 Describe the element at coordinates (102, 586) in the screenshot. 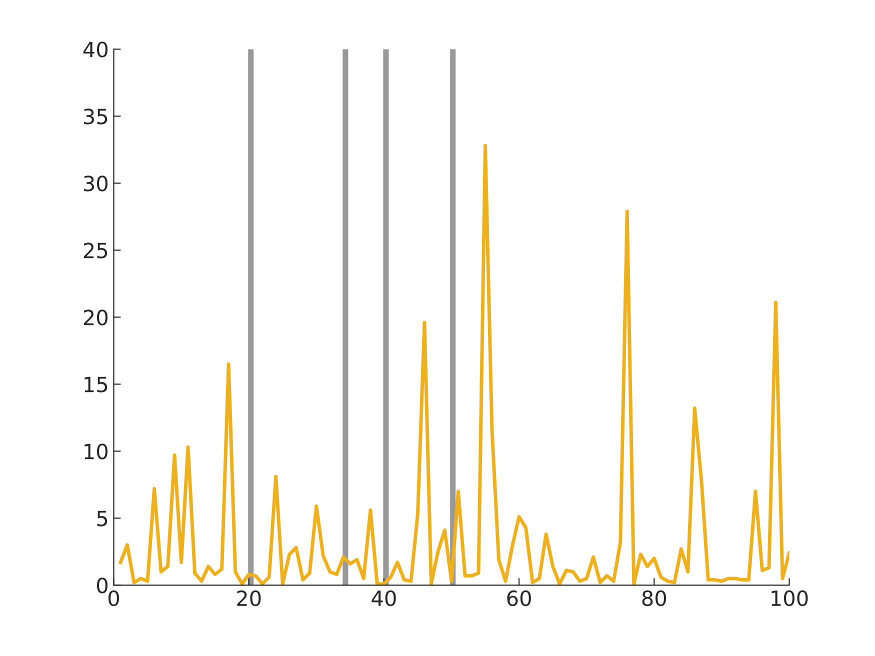

I see `y-tick-label: 0` at that location.